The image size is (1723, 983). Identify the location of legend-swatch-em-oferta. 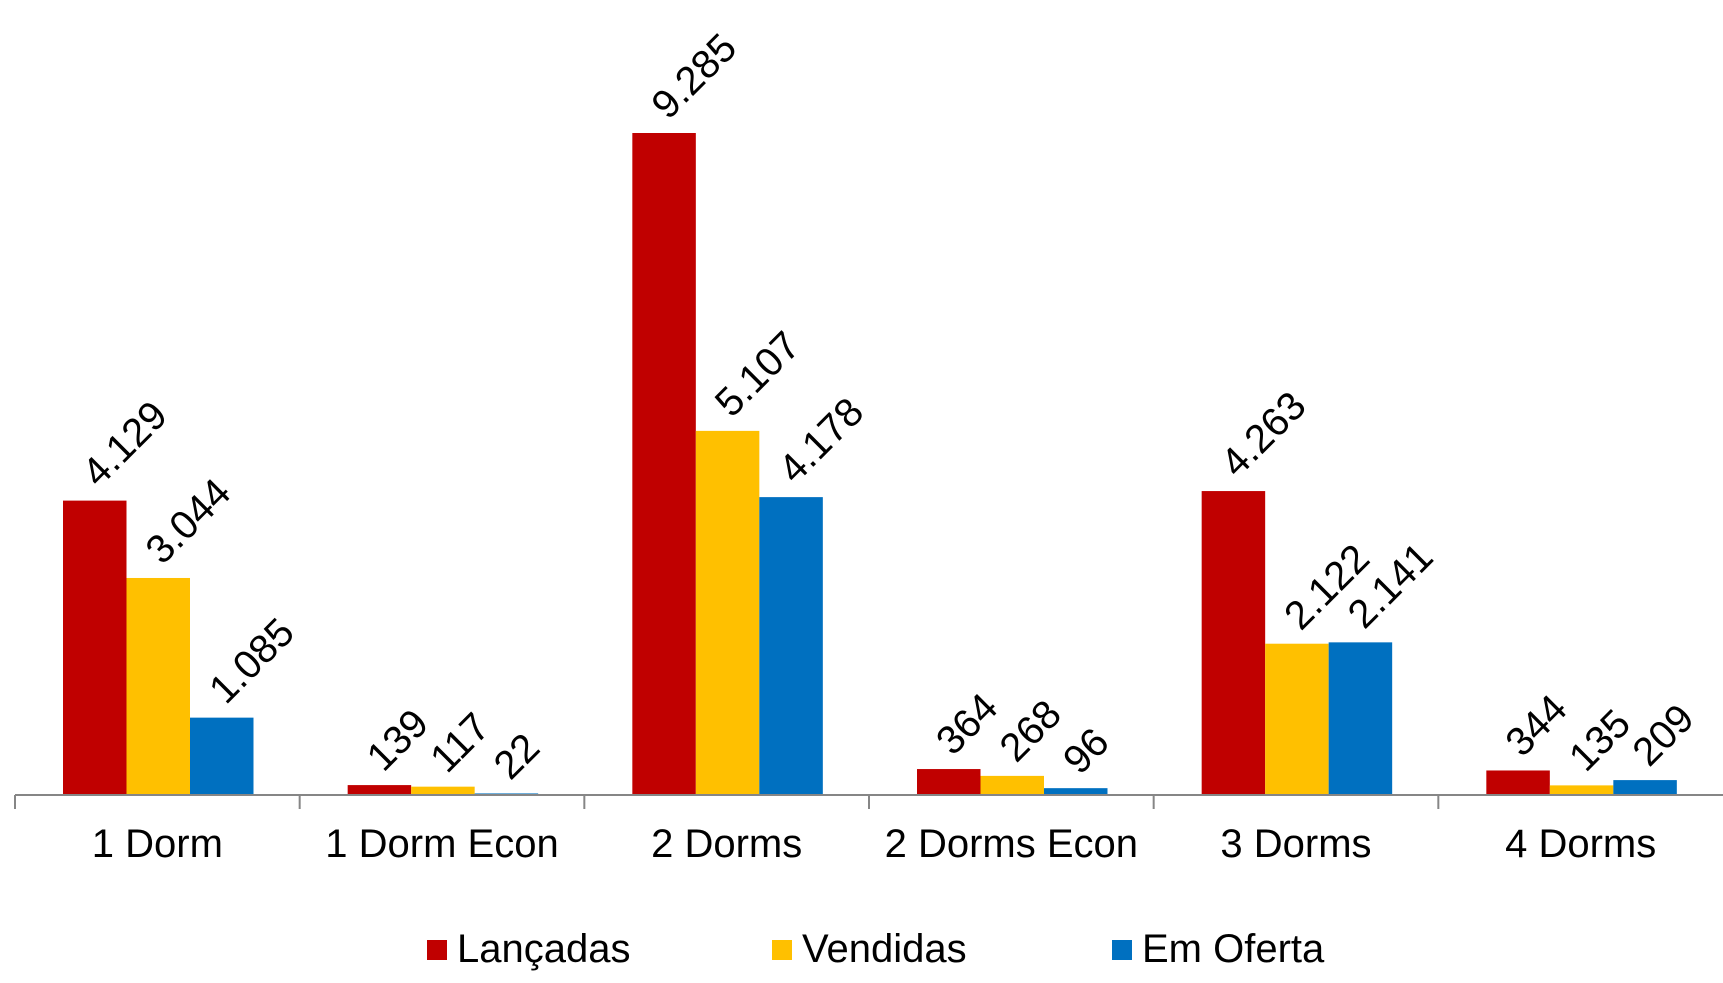
(1122, 950).